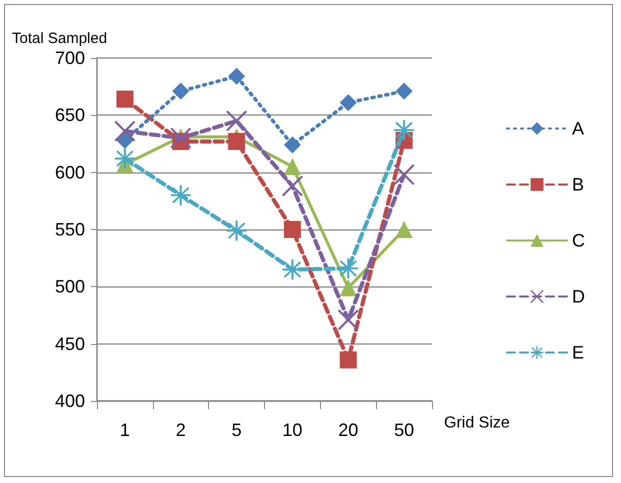  What do you see at coordinates (69, 115) in the screenshot?
I see `y-tick-label: 650` at bounding box center [69, 115].